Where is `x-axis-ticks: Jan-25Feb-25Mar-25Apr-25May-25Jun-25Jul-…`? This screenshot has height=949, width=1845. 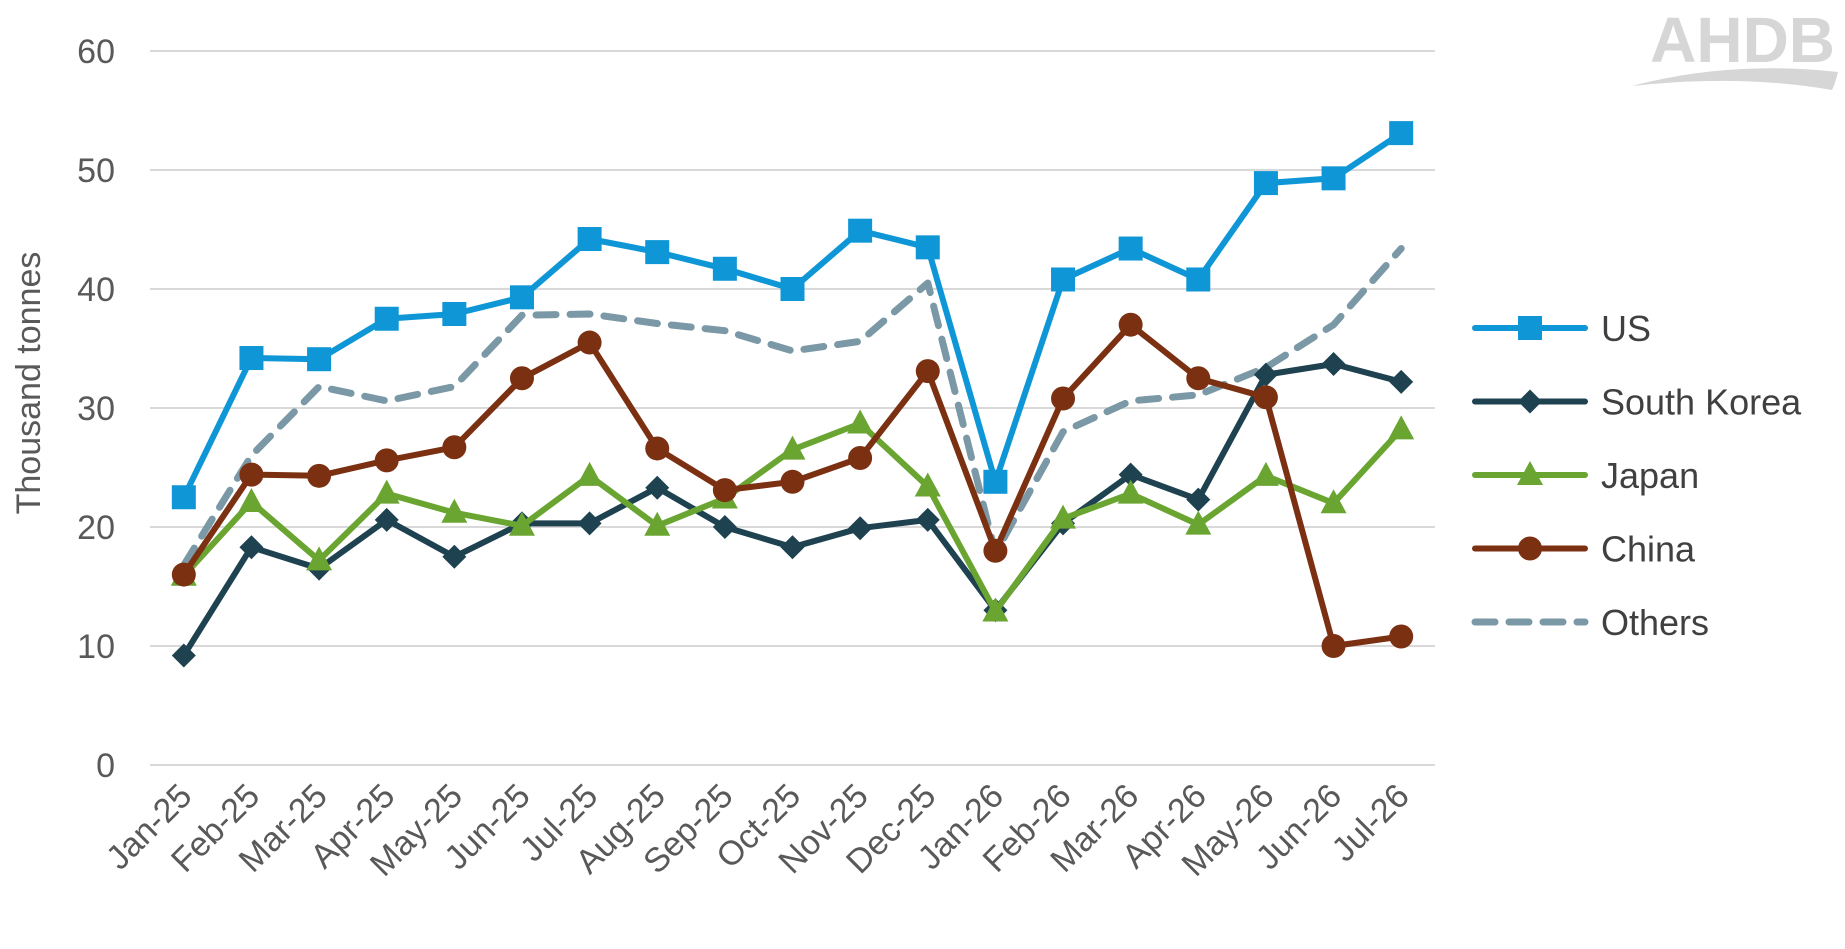
x-axis-ticks: Jan-25Feb-25Mar-25Apr-25May-25Jun-25Jul-… is located at coordinates (758, 830).